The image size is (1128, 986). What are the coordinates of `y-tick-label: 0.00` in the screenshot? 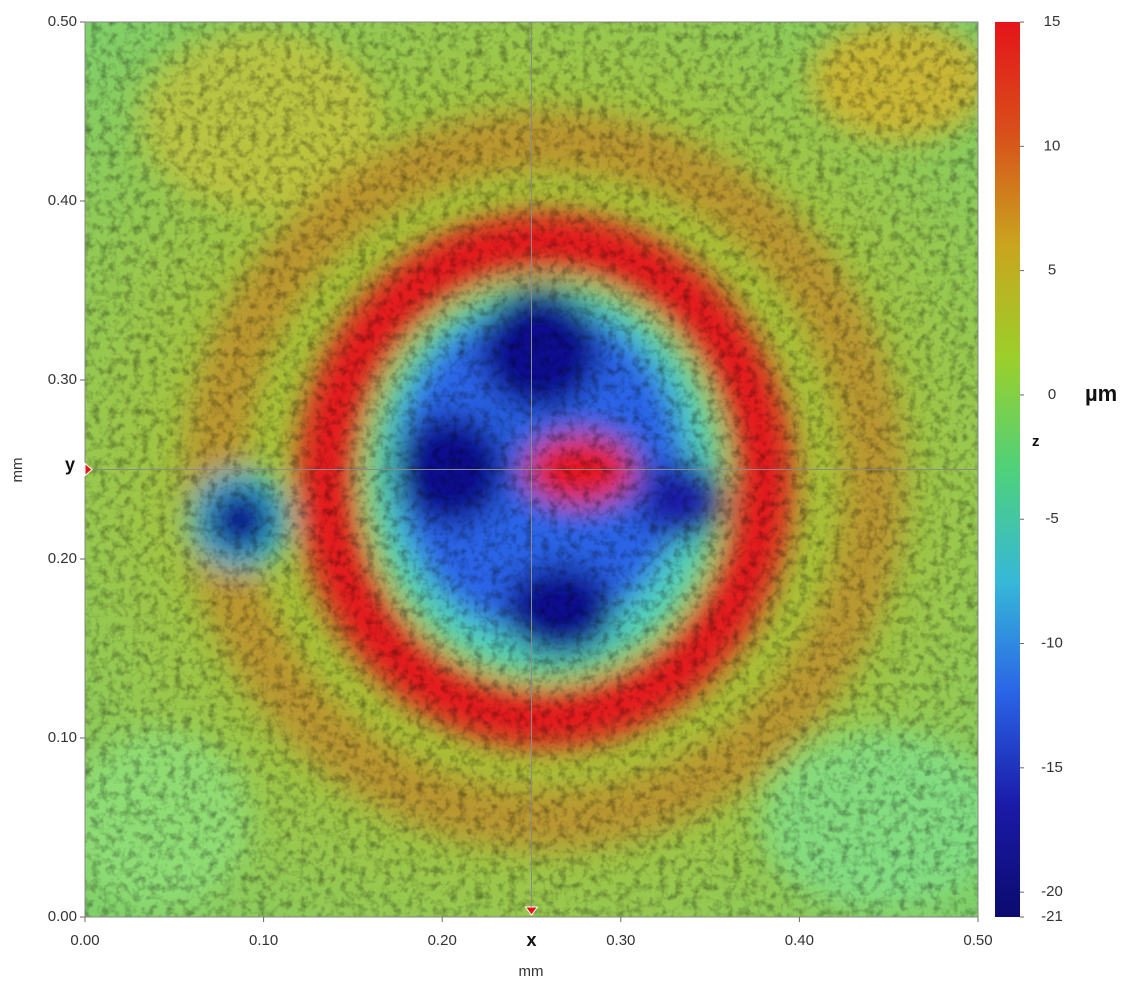 It's located at (62, 916).